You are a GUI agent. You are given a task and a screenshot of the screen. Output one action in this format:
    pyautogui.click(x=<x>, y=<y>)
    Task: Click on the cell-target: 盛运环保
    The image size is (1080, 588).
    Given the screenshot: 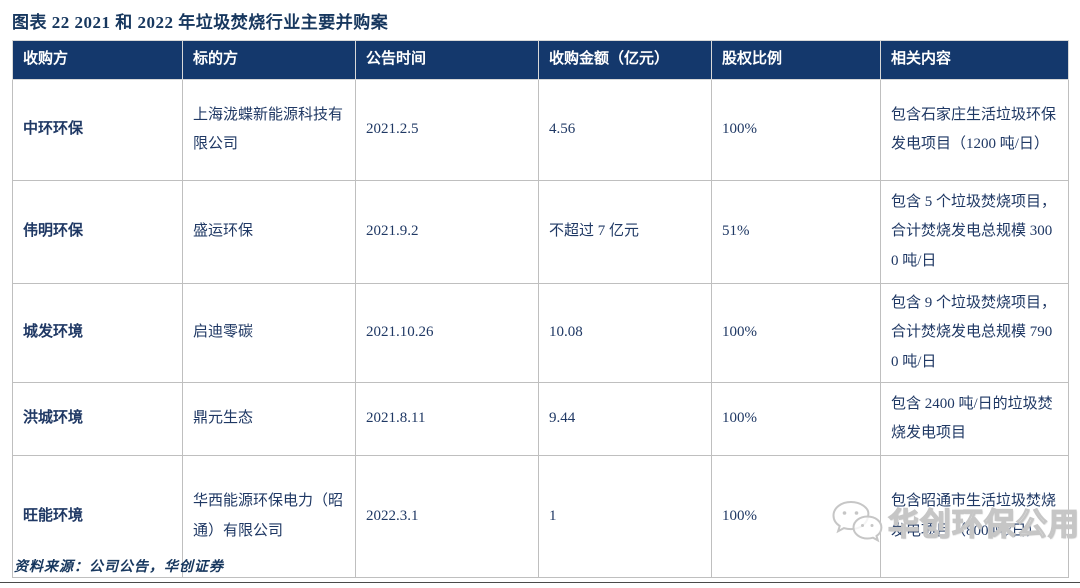 What is the action you would take?
    pyautogui.click(x=269, y=232)
    